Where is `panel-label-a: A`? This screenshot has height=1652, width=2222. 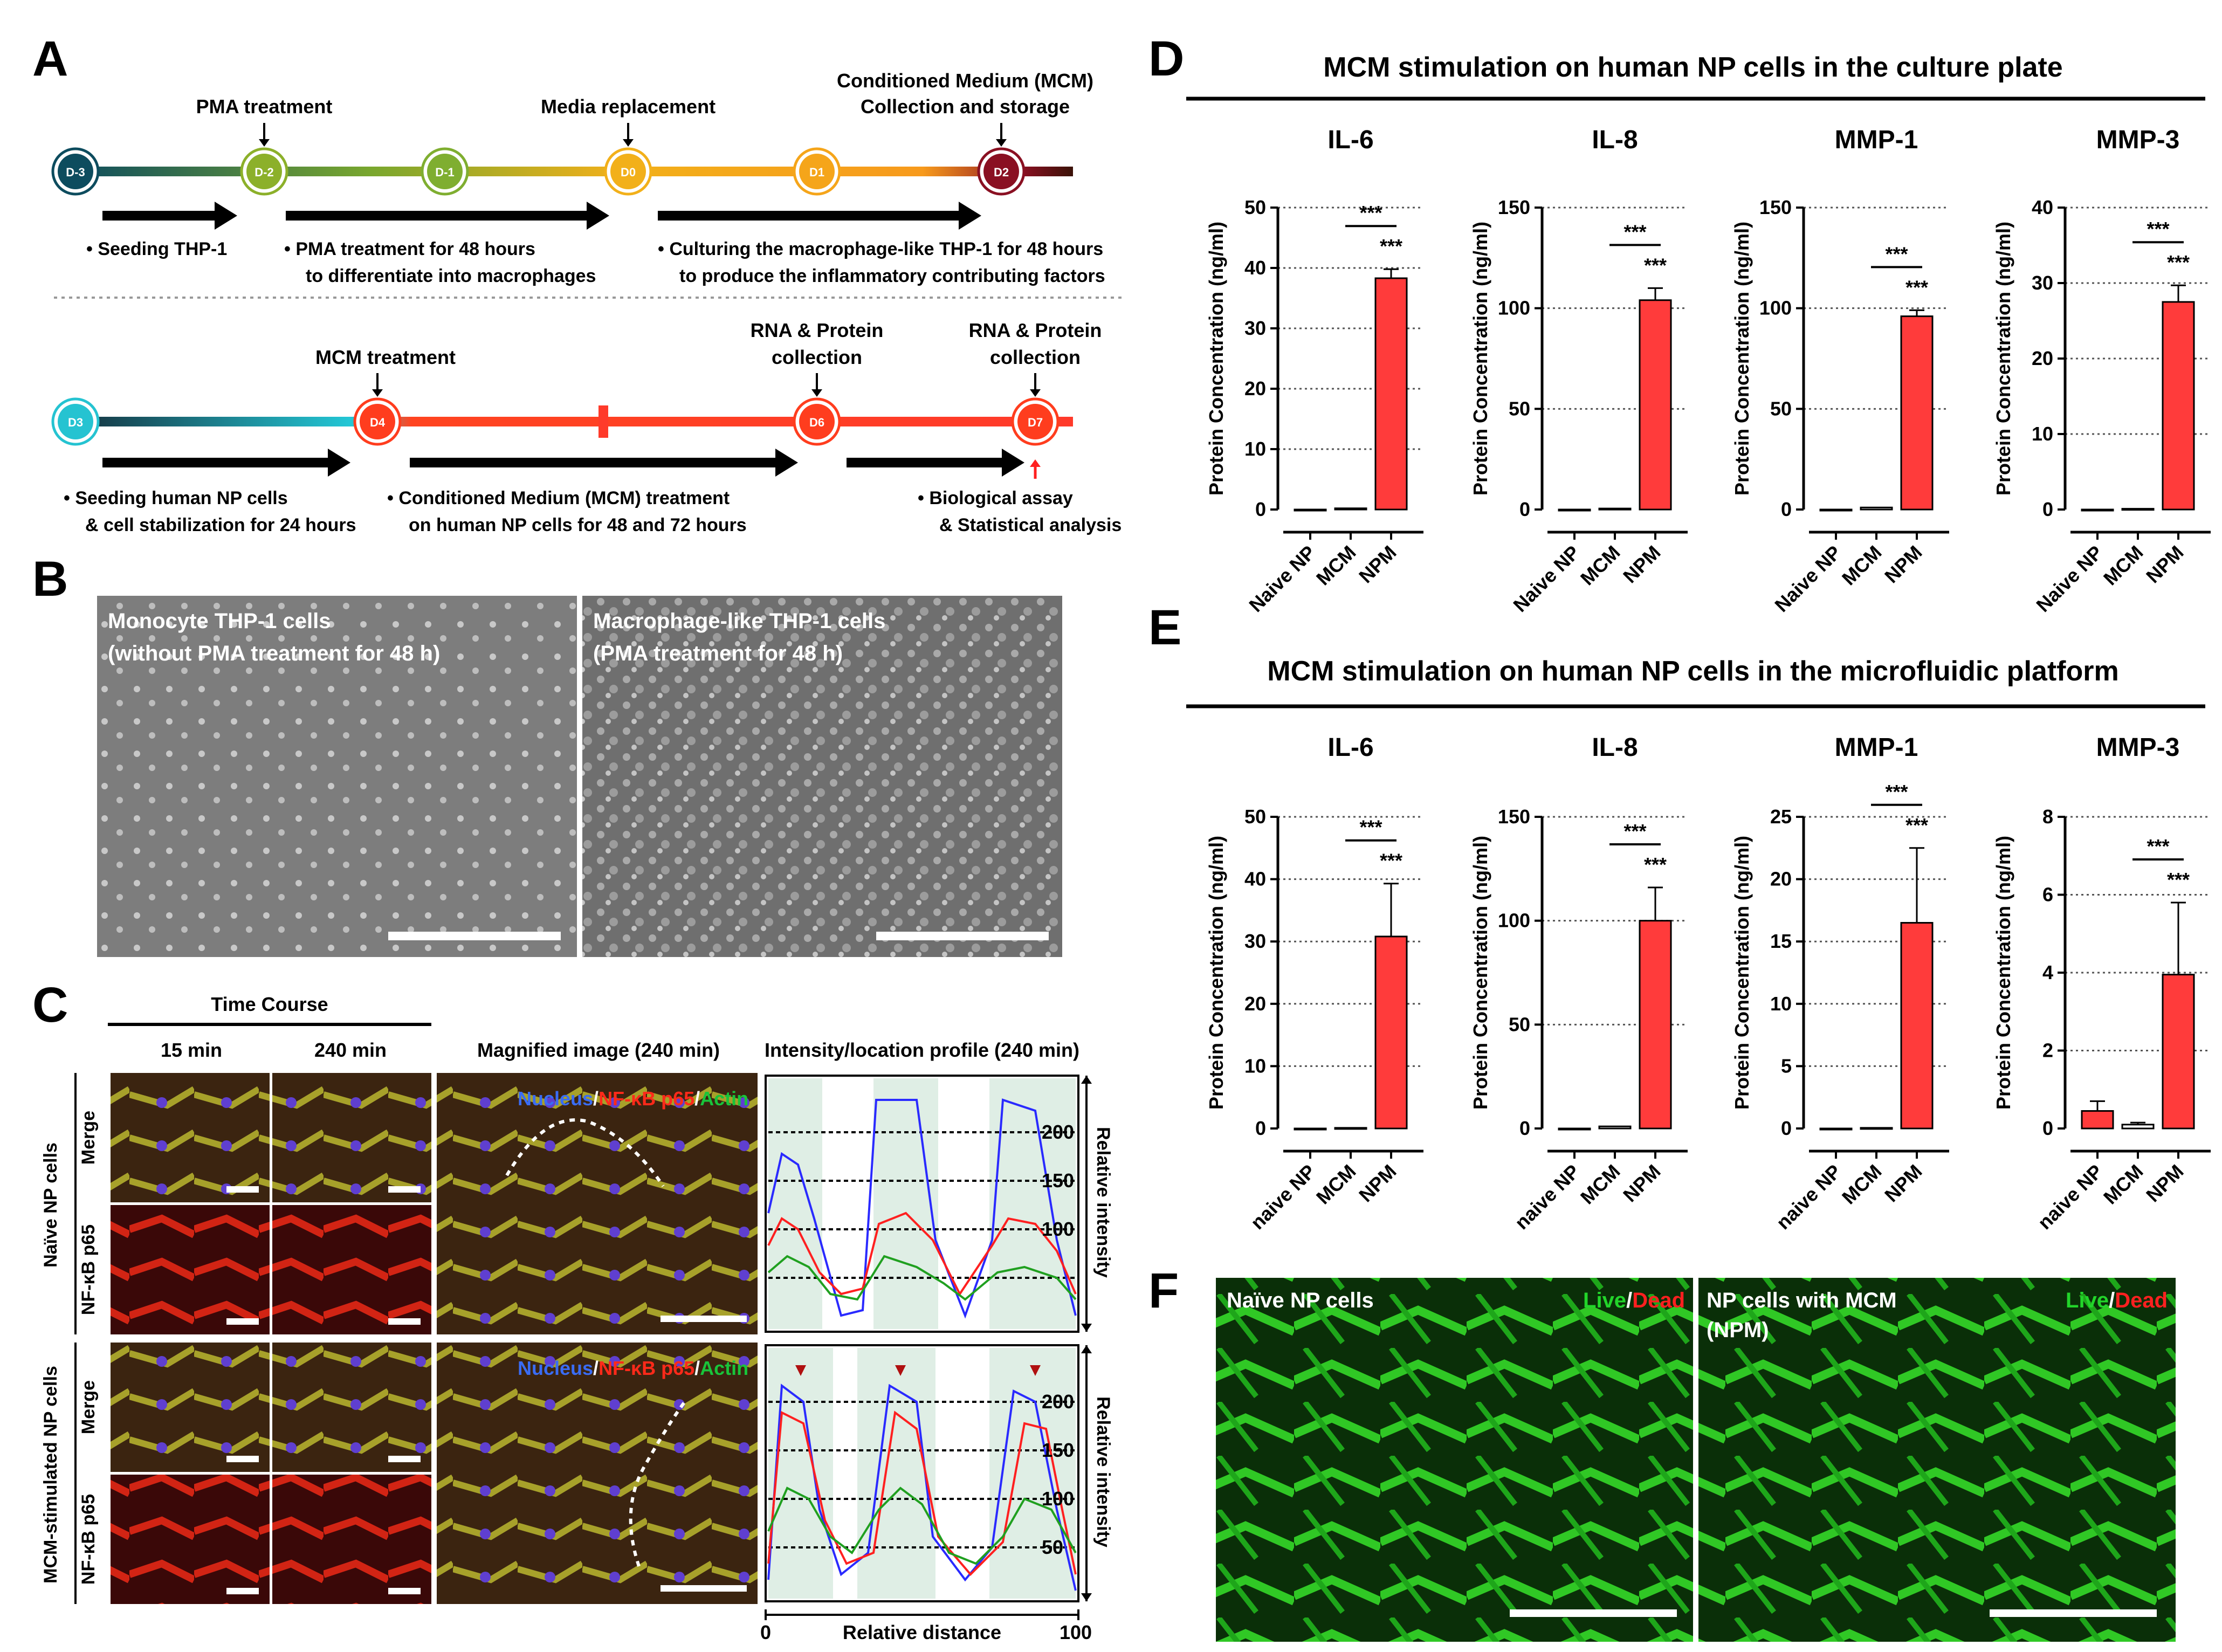 panel-label-a: A is located at coordinates (50, 58).